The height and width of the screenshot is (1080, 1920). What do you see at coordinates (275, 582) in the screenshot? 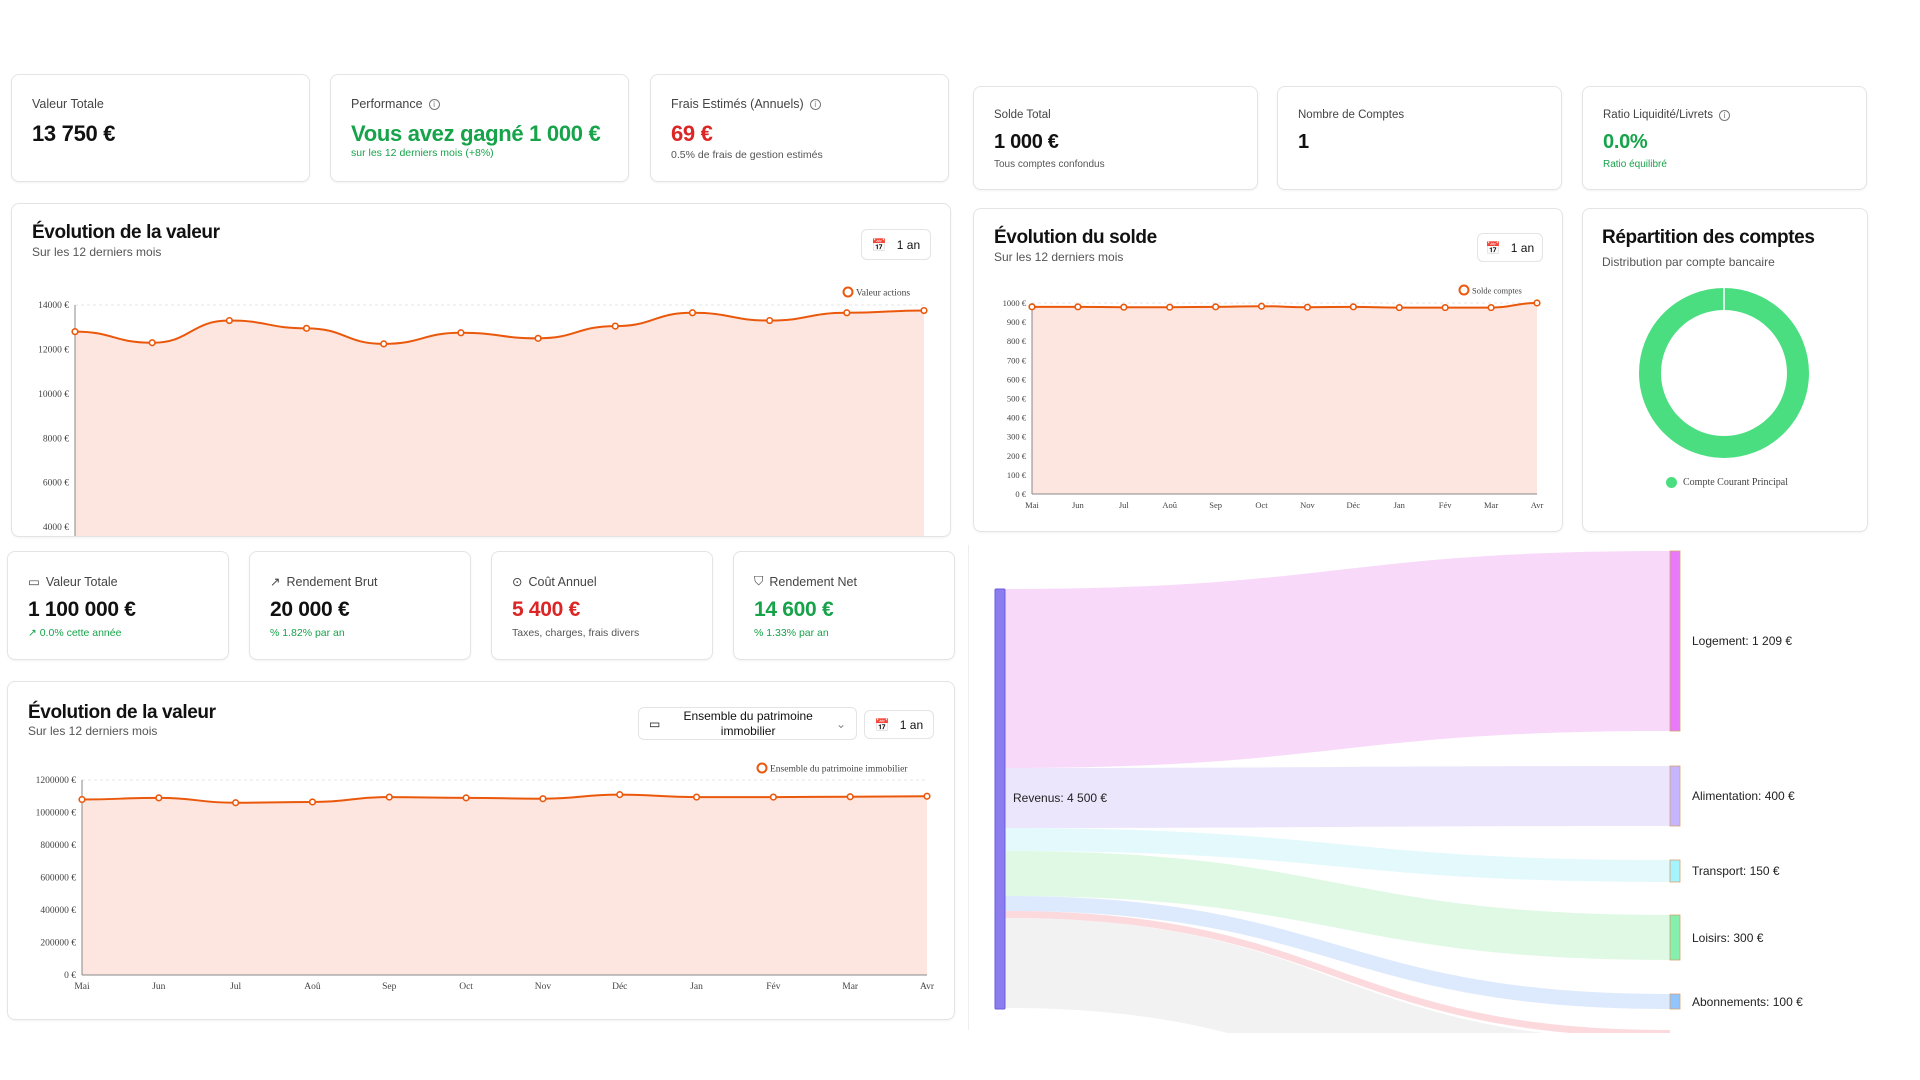
I see `trending-up-icon: ↗` at bounding box center [275, 582].